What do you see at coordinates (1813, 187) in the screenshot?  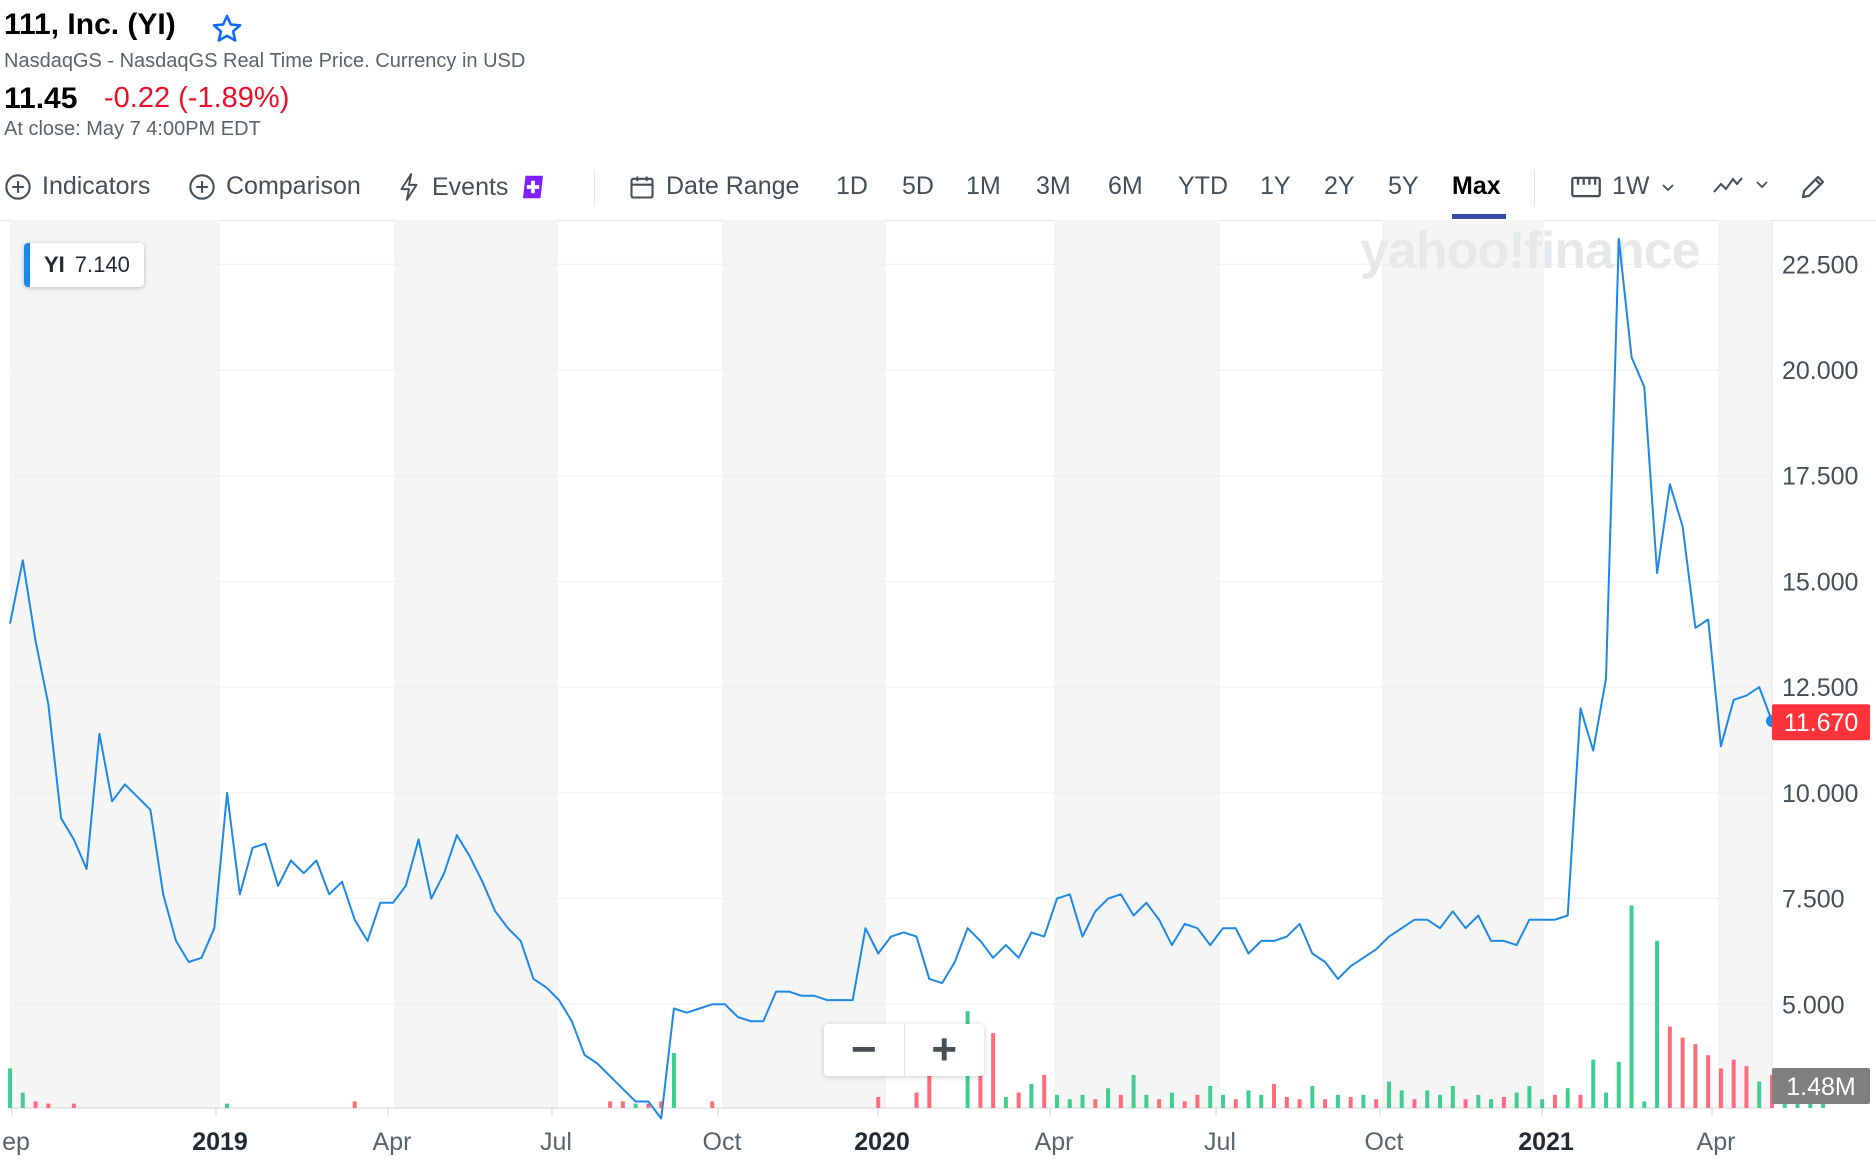 I see `draw-button` at bounding box center [1813, 187].